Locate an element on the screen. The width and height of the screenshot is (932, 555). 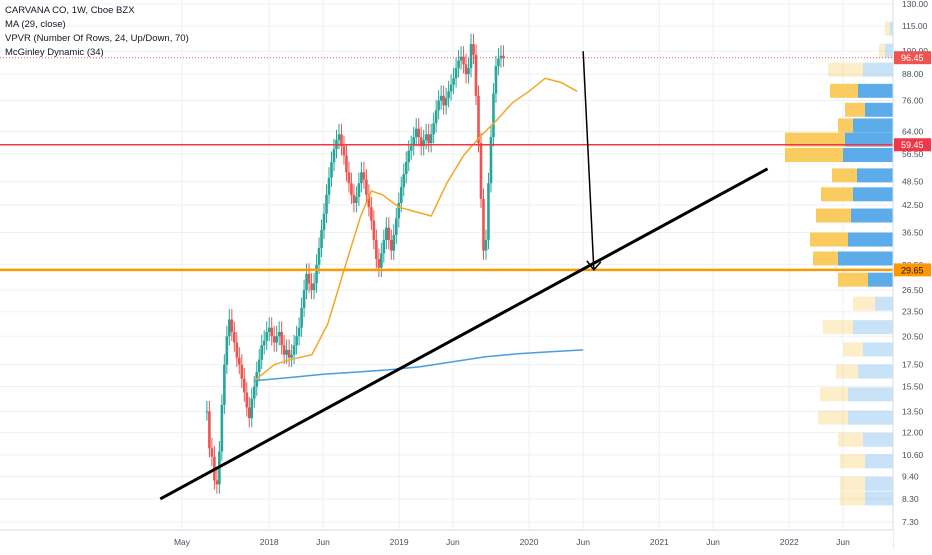
price-badge-label: 59.45 is located at coordinates (912, 145).